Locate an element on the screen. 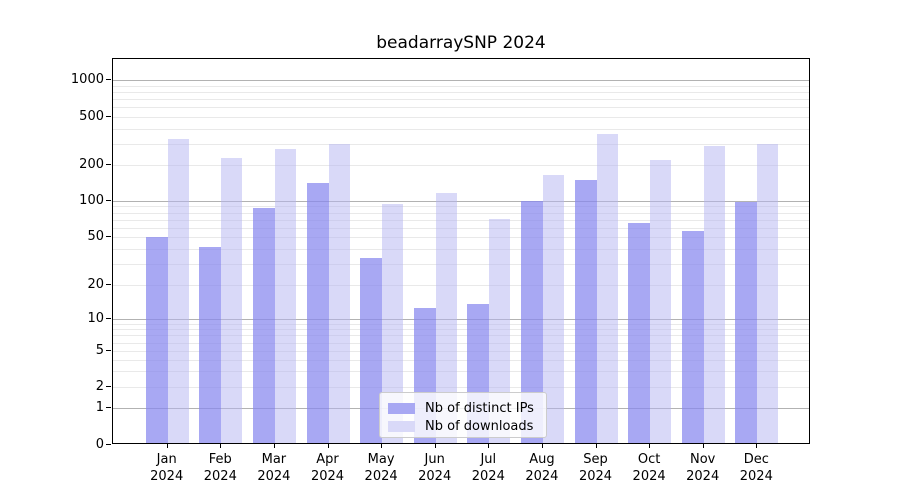 This screenshot has height=500, width=900. x-tick-label: Dec 2024 is located at coordinates (756, 468).